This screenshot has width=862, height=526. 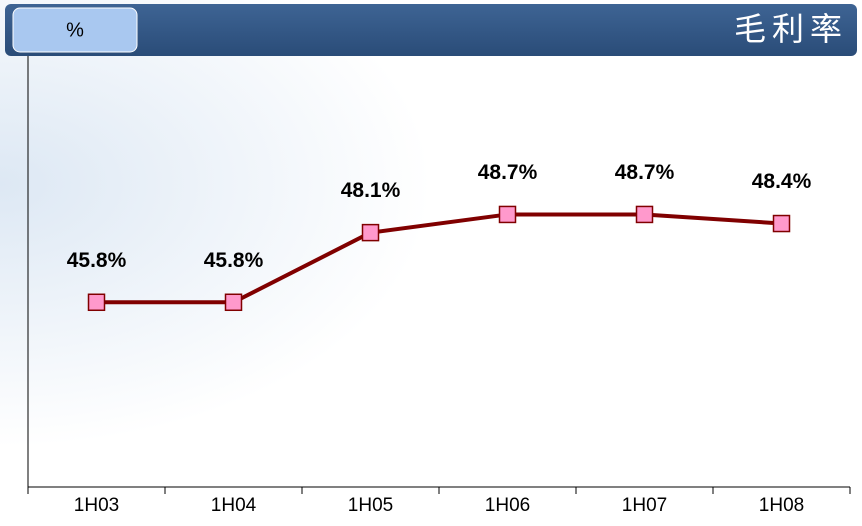 I want to click on x-tick-label: 1H08, so click(x=781, y=505).